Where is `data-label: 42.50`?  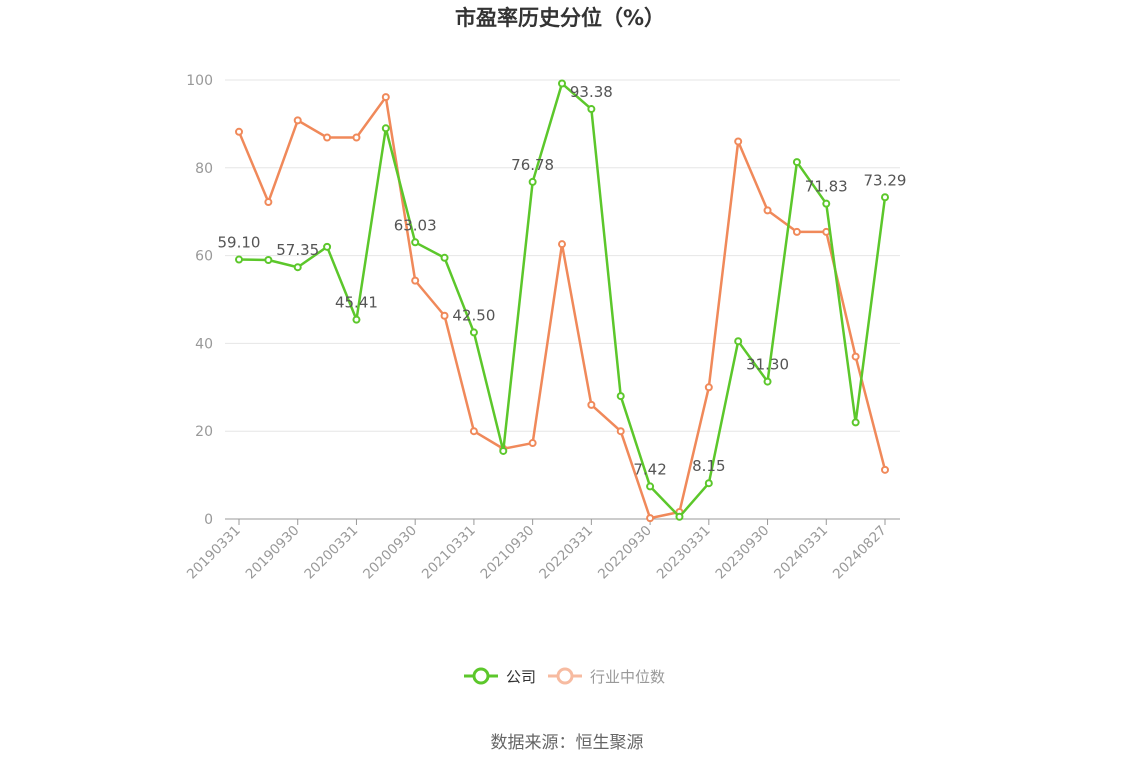
data-label: 42.50 is located at coordinates (473, 315).